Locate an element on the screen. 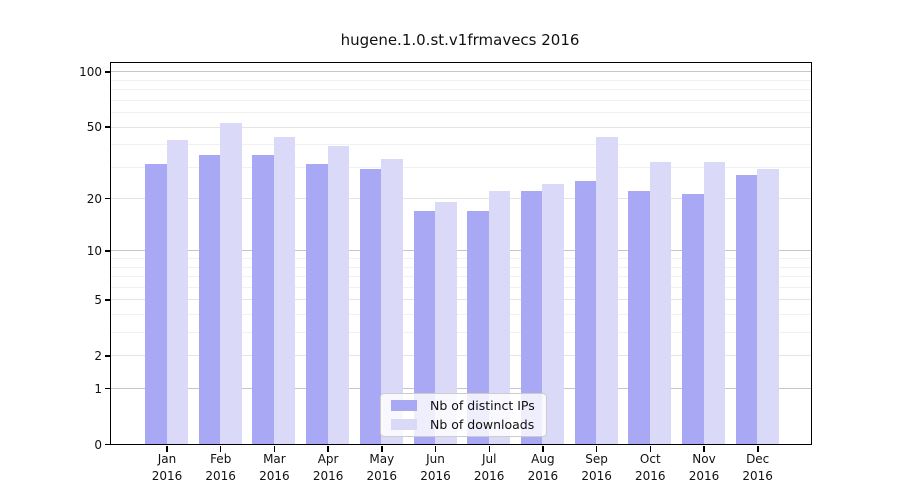  x-tick-label-aug: Aug 2016 is located at coordinates (543, 467).